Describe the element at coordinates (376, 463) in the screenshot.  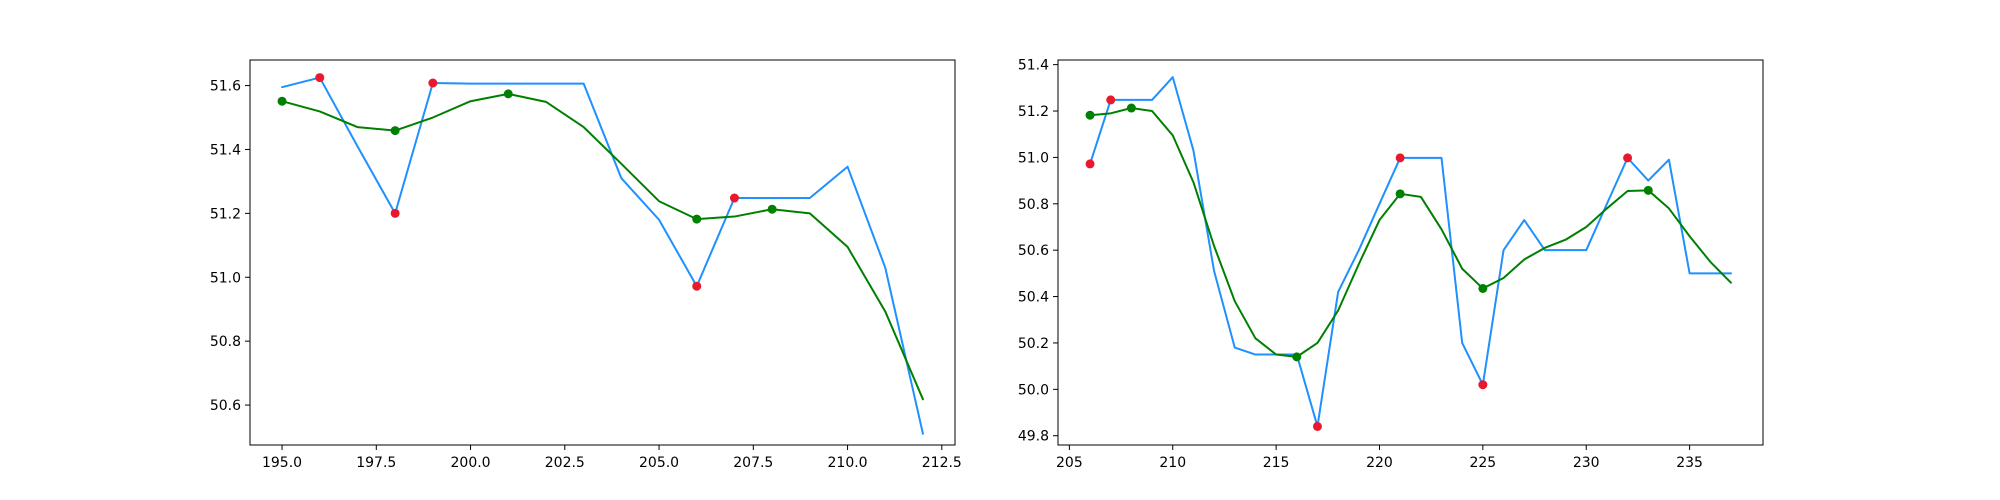
I see `x-tick-label: 197.5` at that location.